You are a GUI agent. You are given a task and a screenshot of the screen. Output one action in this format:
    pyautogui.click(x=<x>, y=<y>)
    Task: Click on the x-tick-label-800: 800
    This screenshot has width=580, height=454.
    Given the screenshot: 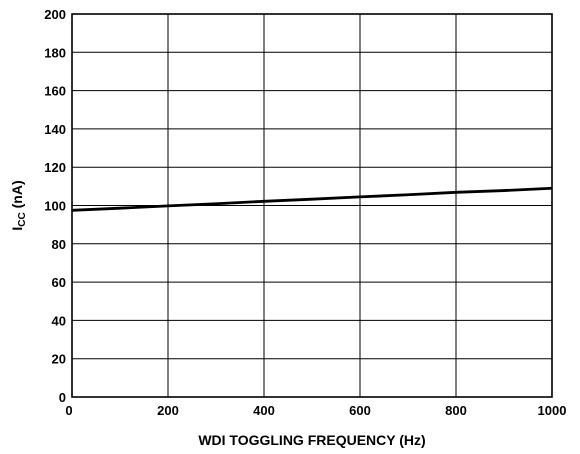 What is the action you would take?
    pyautogui.click(x=456, y=410)
    